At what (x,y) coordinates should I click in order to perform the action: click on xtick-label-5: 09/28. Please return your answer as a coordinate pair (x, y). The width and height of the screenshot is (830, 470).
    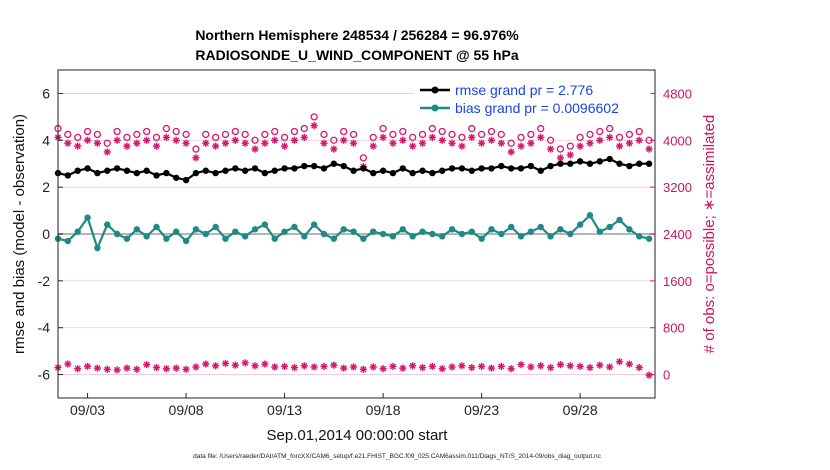
    Looking at the image, I should click on (580, 410).